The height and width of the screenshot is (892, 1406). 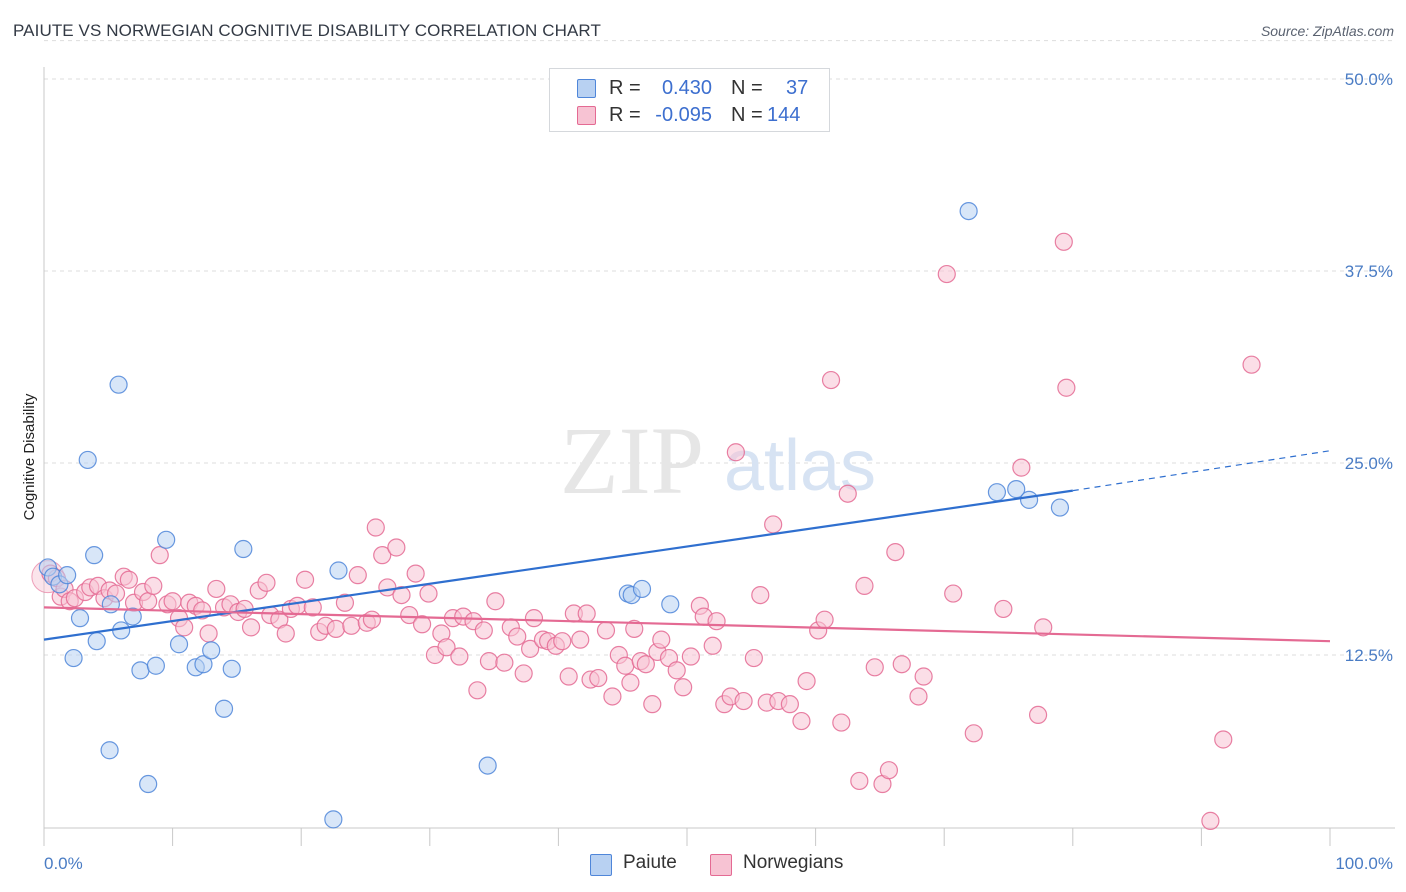 I want to click on x-tick-label: 0.0%, so click(x=63, y=863).